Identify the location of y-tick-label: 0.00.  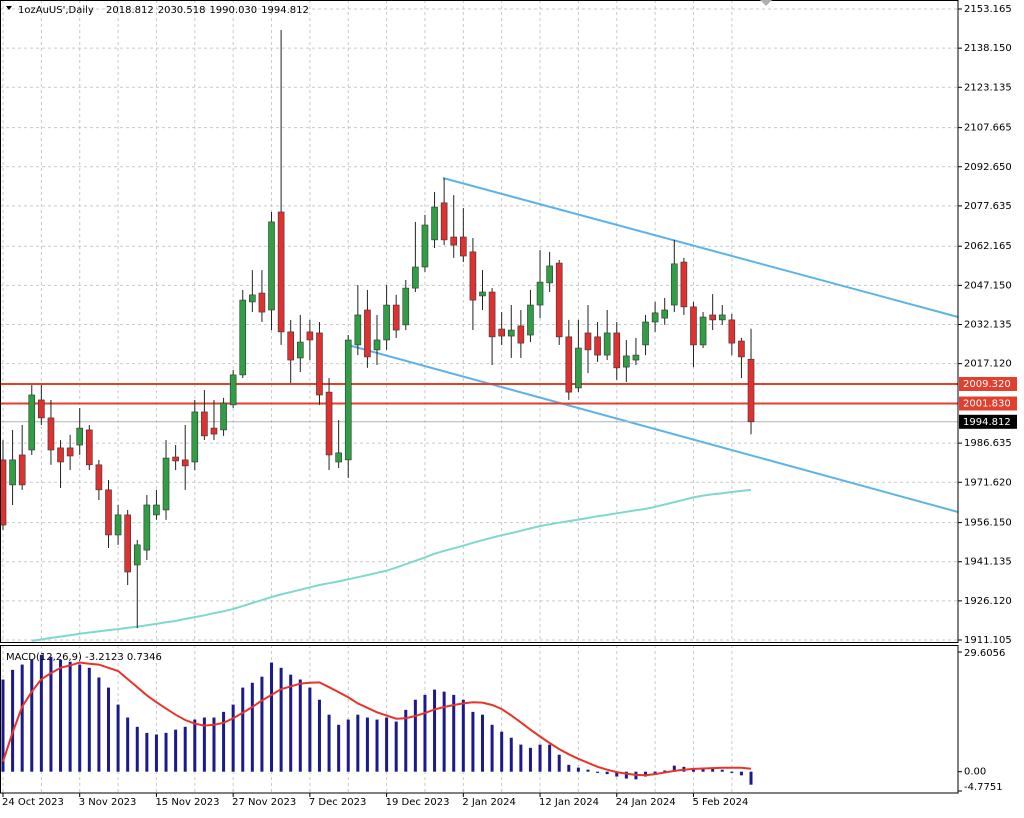
(975, 772).